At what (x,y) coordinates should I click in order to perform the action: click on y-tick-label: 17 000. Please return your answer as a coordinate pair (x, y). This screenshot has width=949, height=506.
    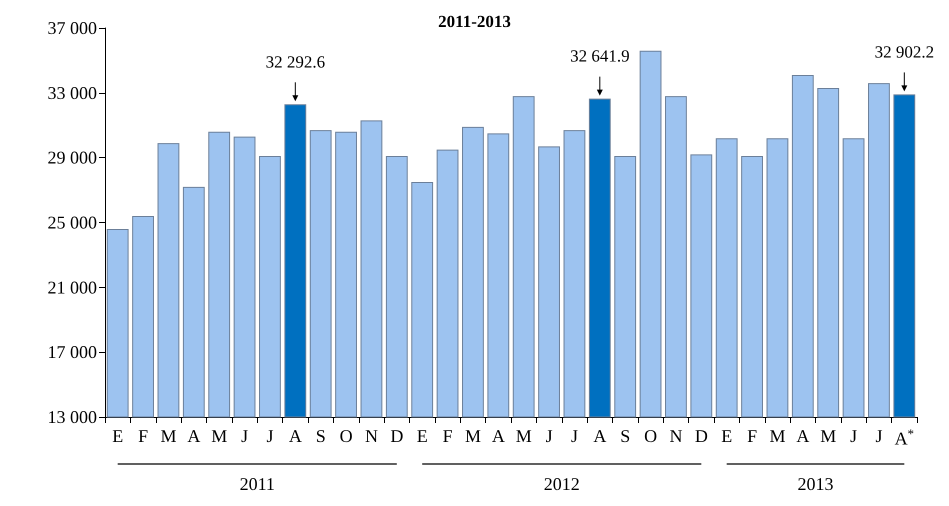
    Looking at the image, I should click on (72, 352).